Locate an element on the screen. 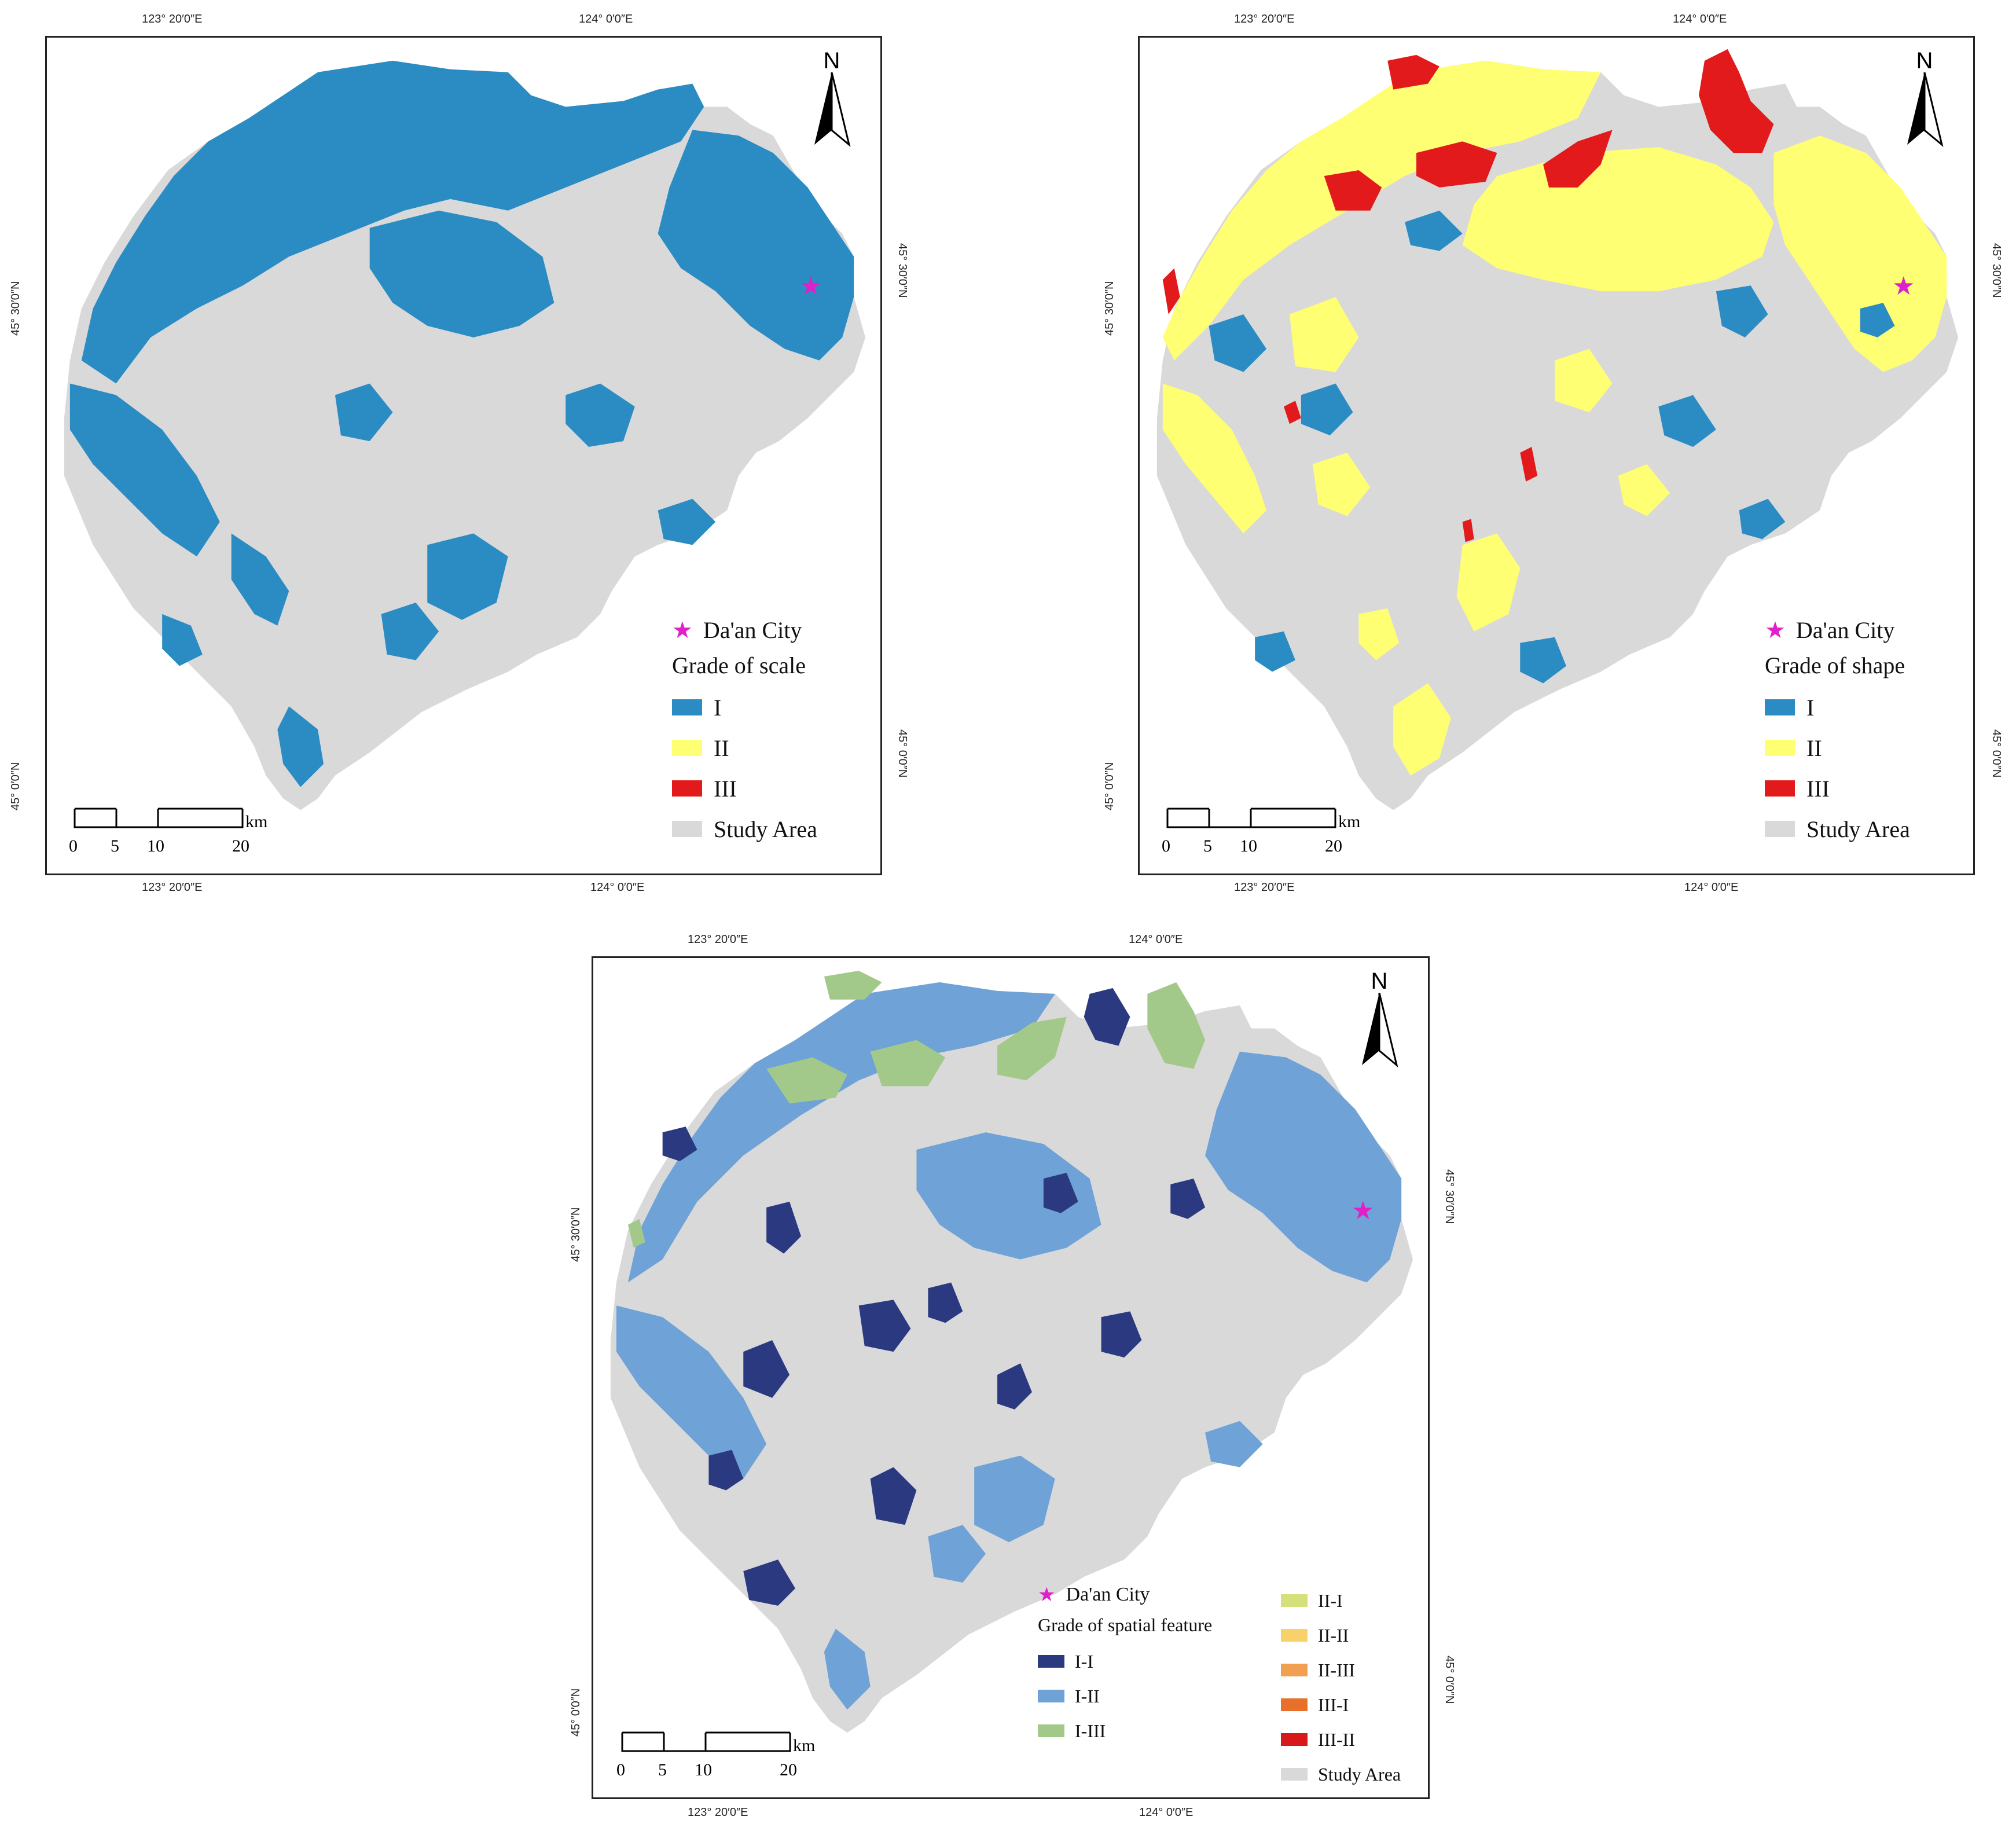  north-arrow-p3: N is located at coordinates (1379, 1018).